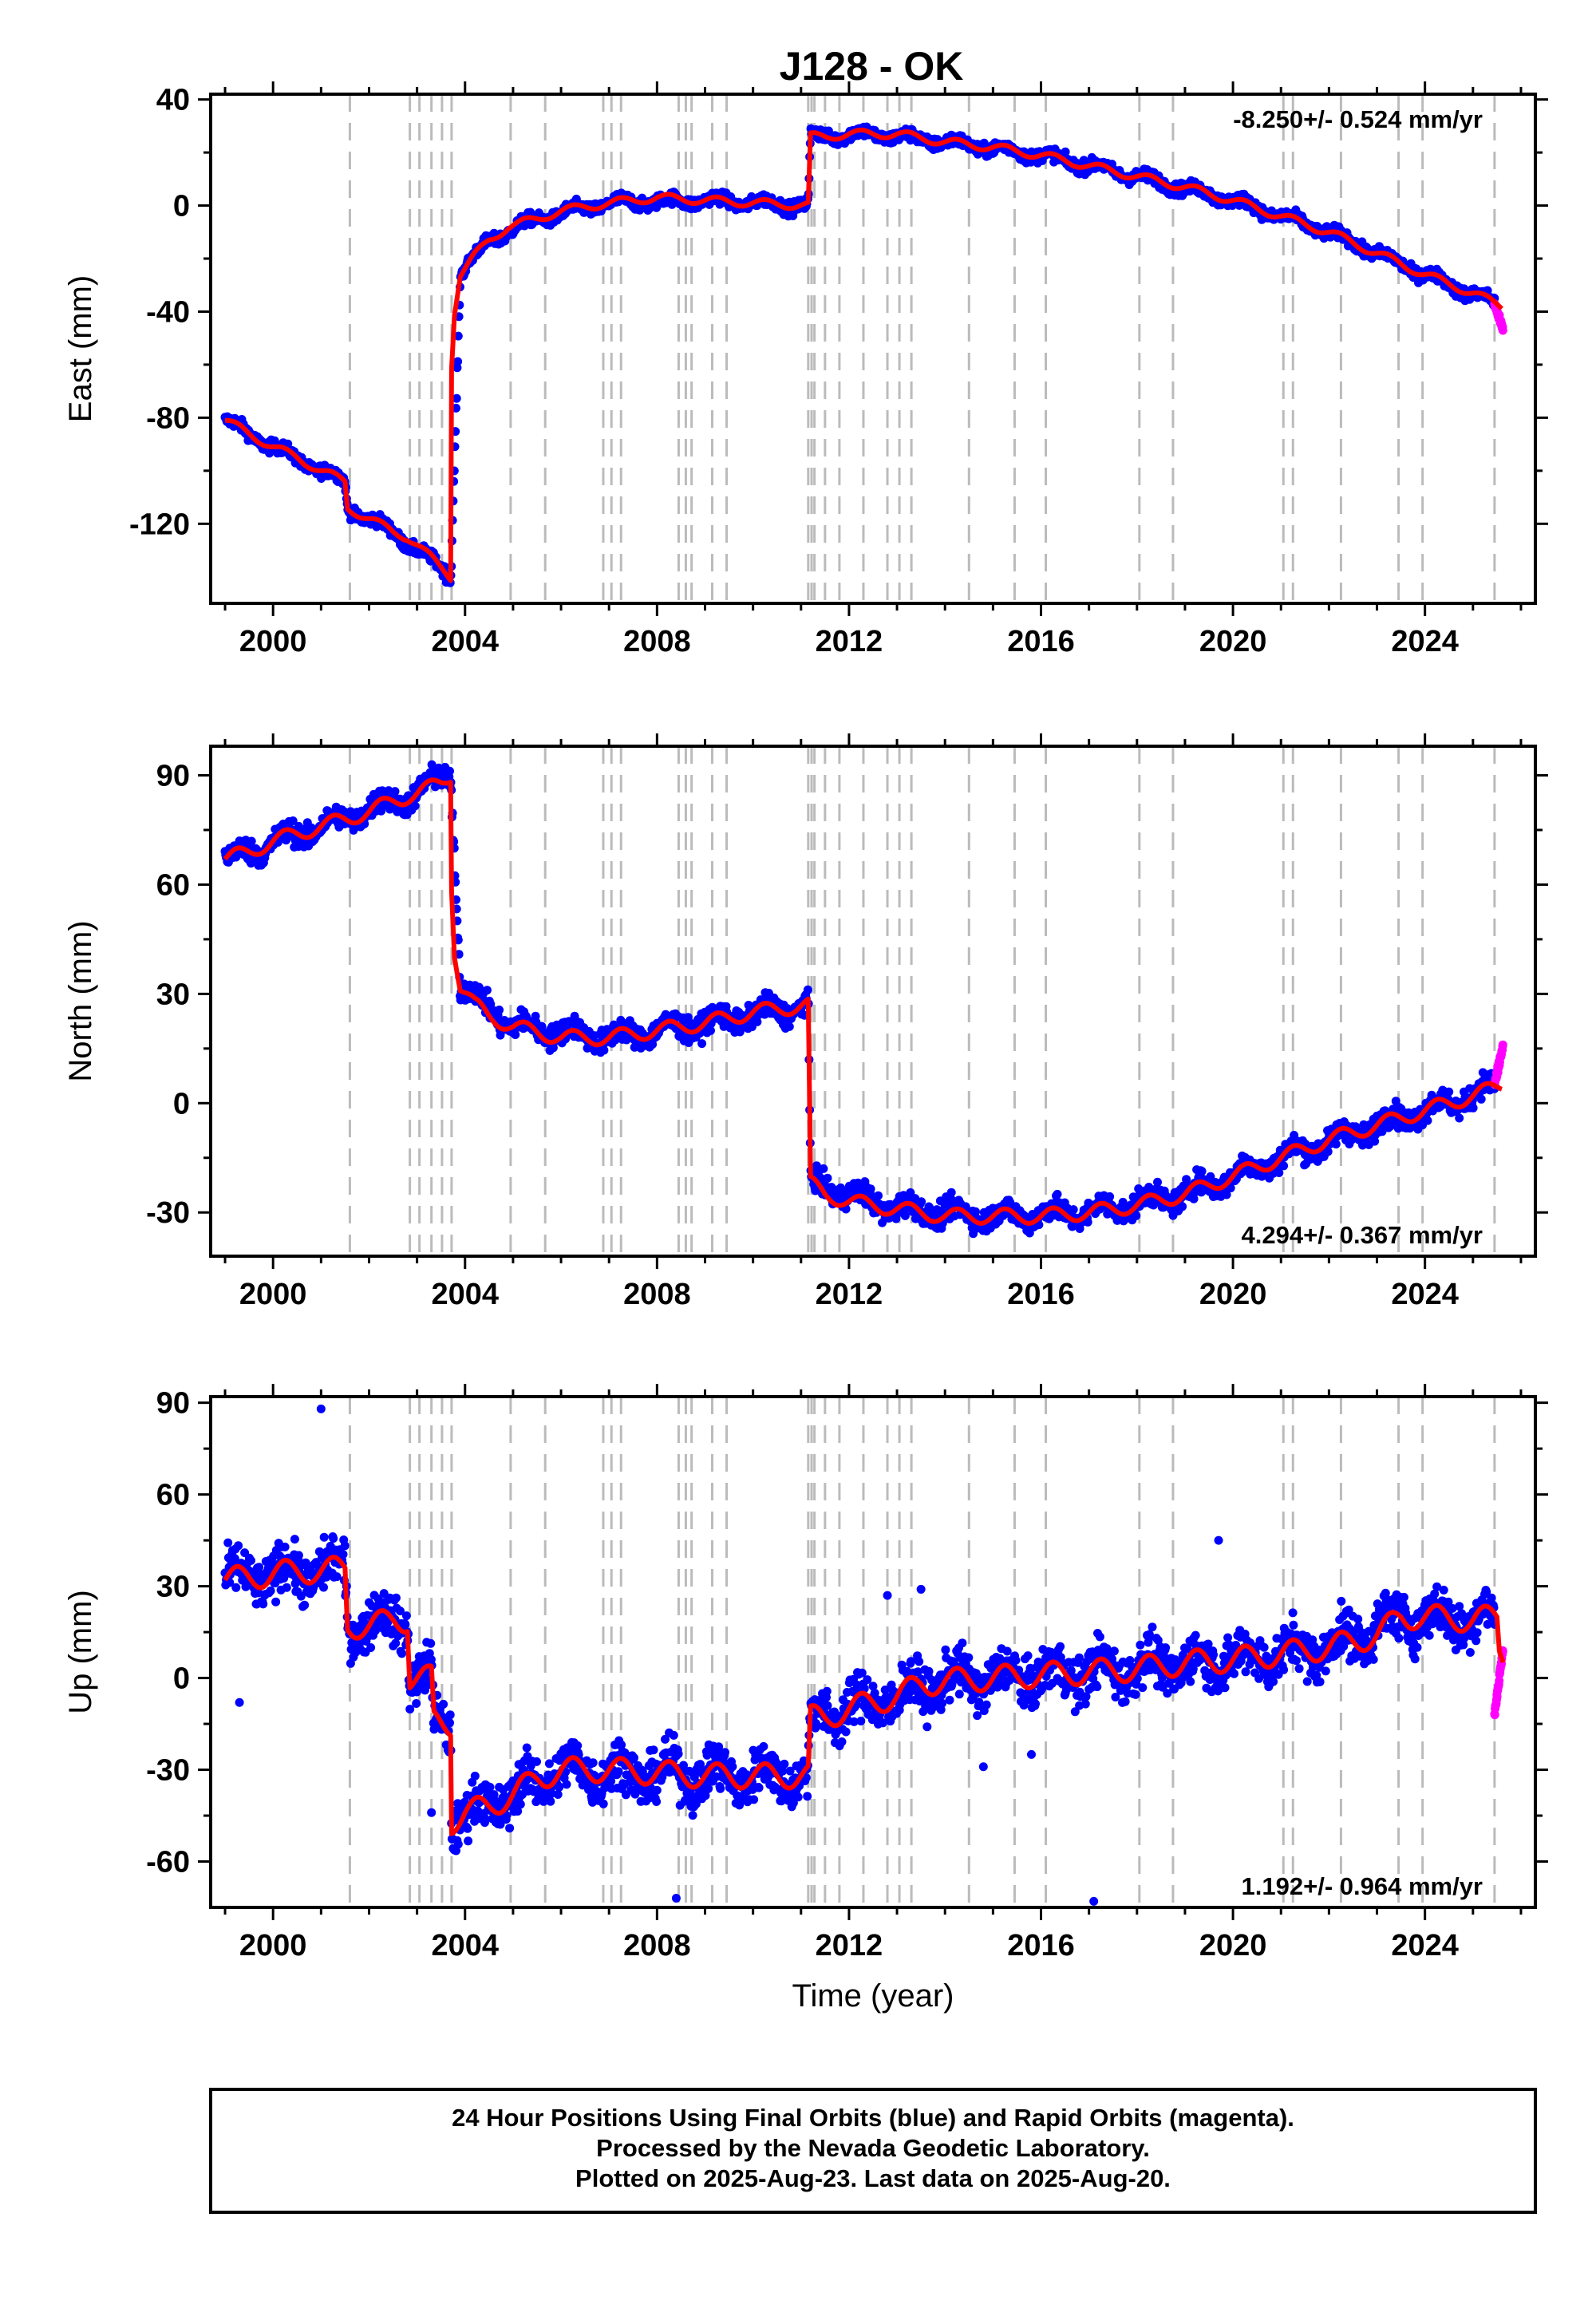 This screenshot has height=2316, width=1596. What do you see at coordinates (173, 776) in the screenshot?
I see `y-tick-label: 90` at bounding box center [173, 776].